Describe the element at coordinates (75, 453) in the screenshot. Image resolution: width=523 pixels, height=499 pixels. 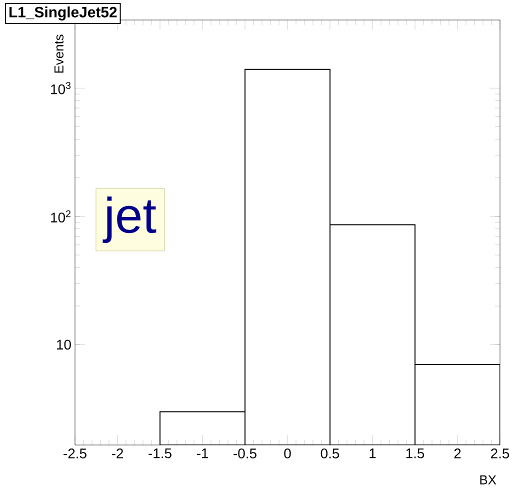
I see `x-tick-label: -2.5` at that location.